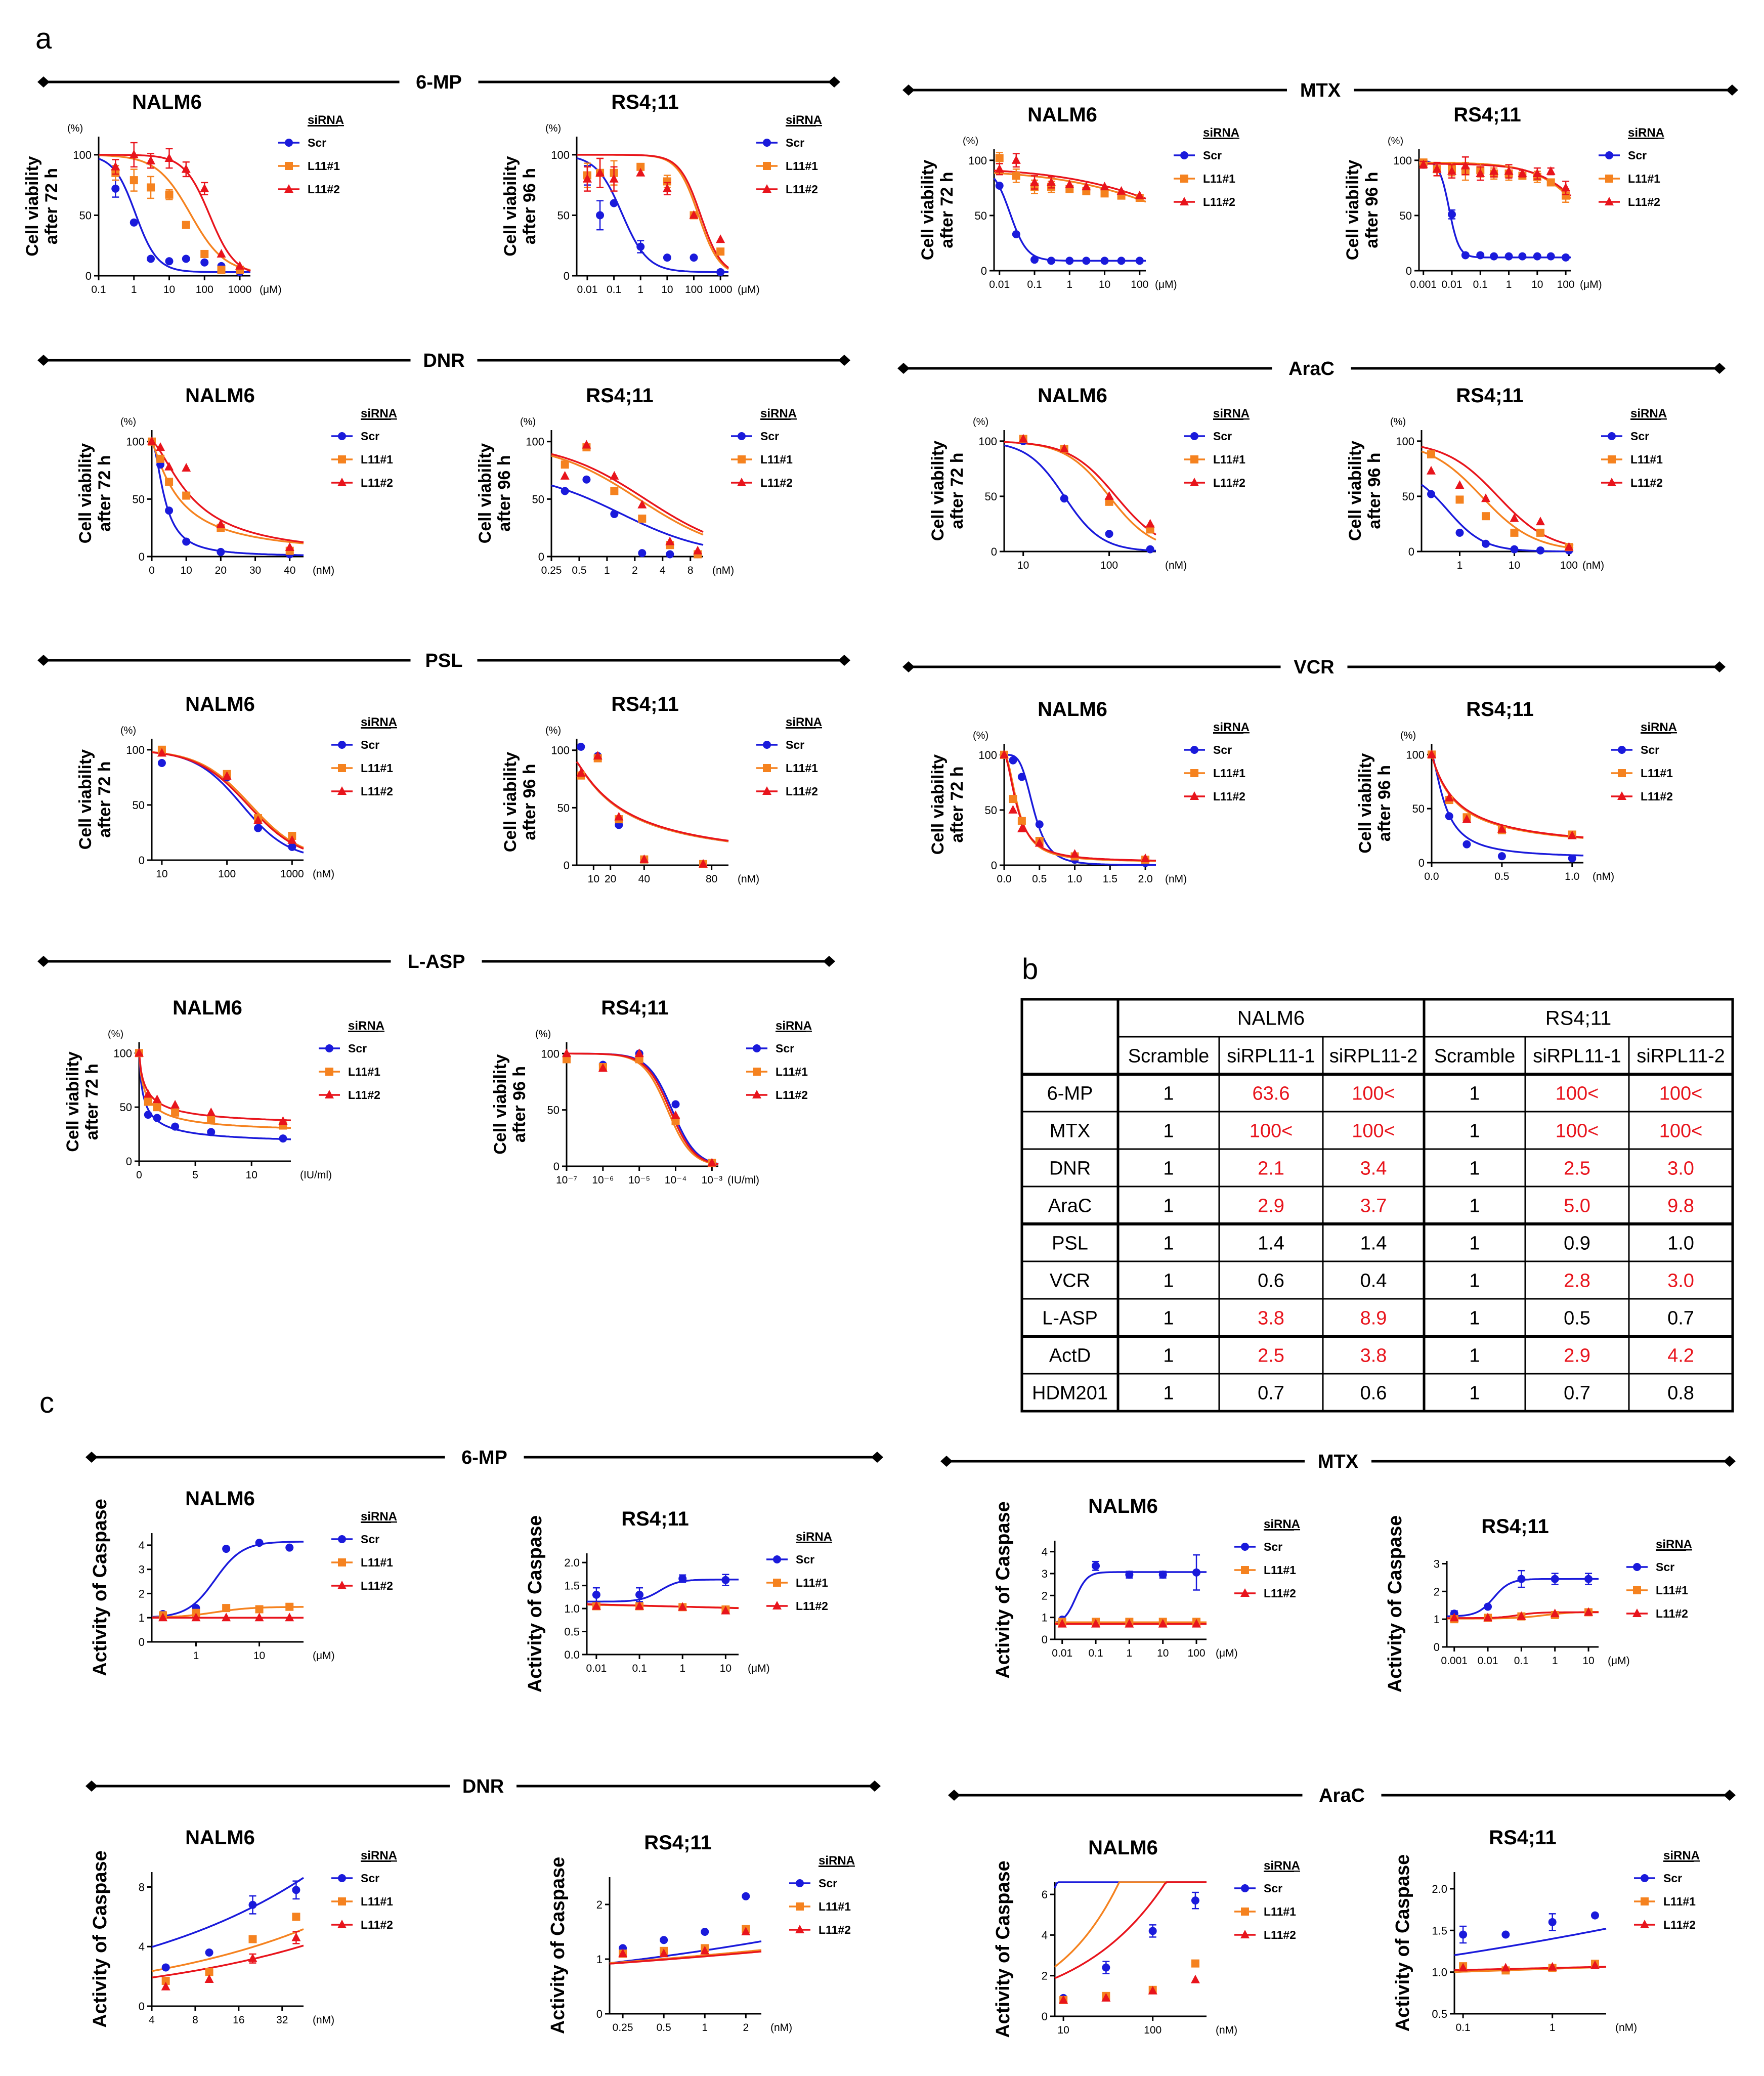 The height and width of the screenshot is (2076, 1764). Describe the element at coordinates (221, 570) in the screenshot. I see `x-tick-label: 20` at that location.